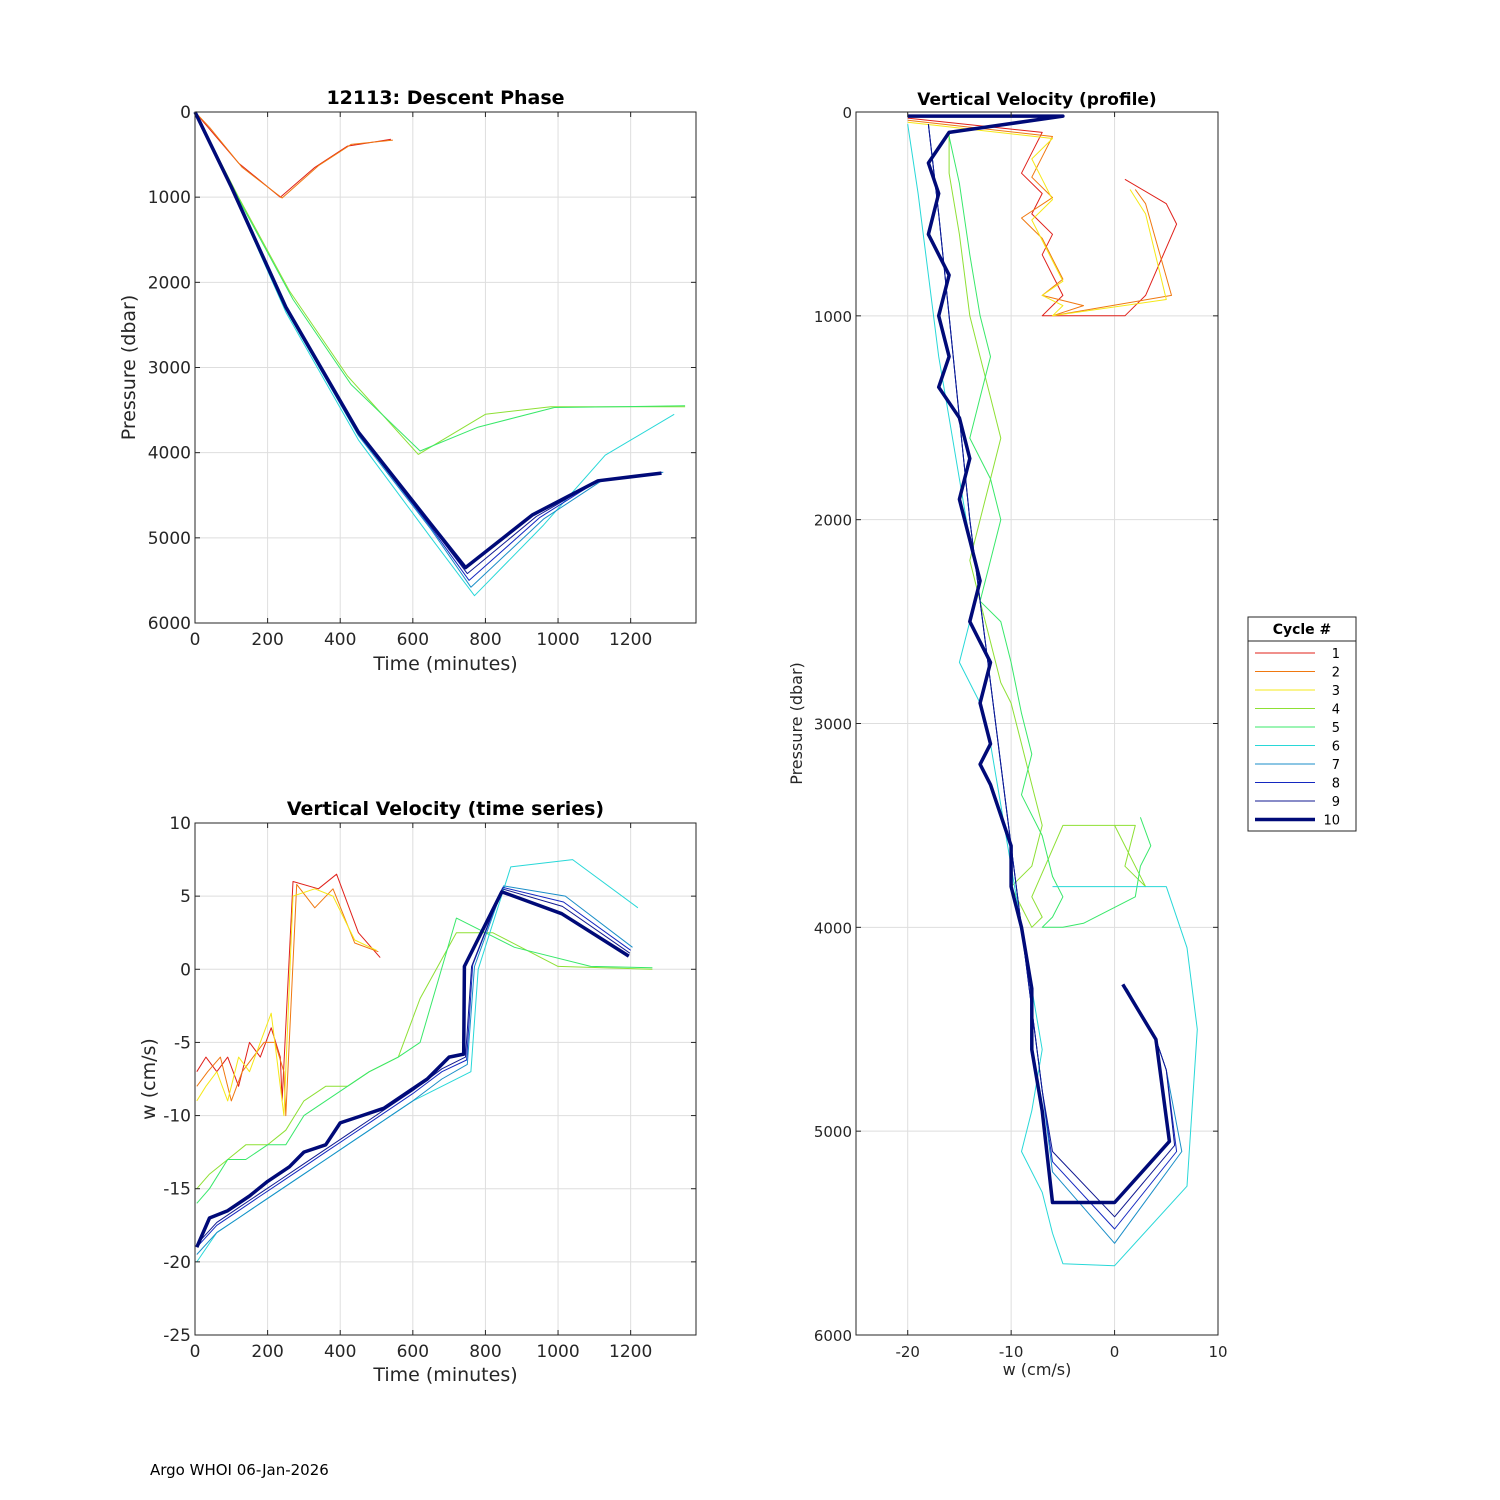 The height and width of the screenshot is (1500, 1500). What do you see at coordinates (169, 539) in the screenshot?
I see `descent-ytick-label-5: 5000` at bounding box center [169, 539].